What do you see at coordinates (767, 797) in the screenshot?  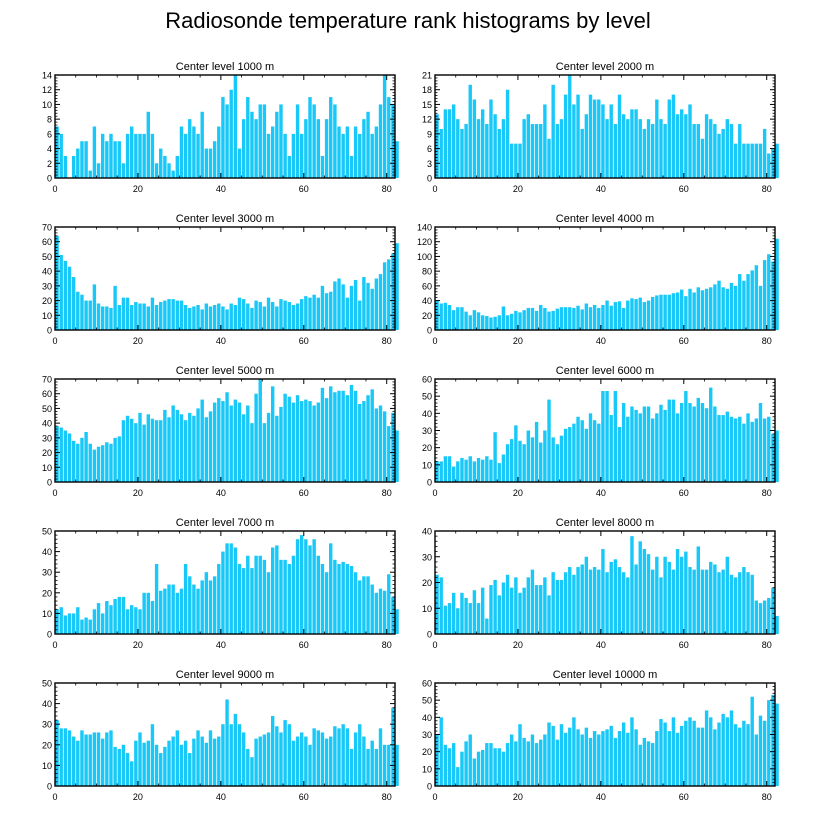 I see `x-tick-label: 80` at bounding box center [767, 797].